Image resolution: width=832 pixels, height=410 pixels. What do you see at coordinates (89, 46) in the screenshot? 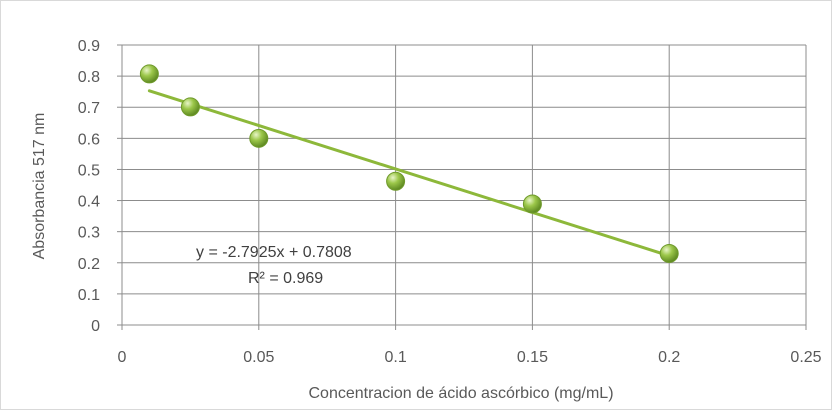
I see `y-tick-label: 0.9` at bounding box center [89, 46].